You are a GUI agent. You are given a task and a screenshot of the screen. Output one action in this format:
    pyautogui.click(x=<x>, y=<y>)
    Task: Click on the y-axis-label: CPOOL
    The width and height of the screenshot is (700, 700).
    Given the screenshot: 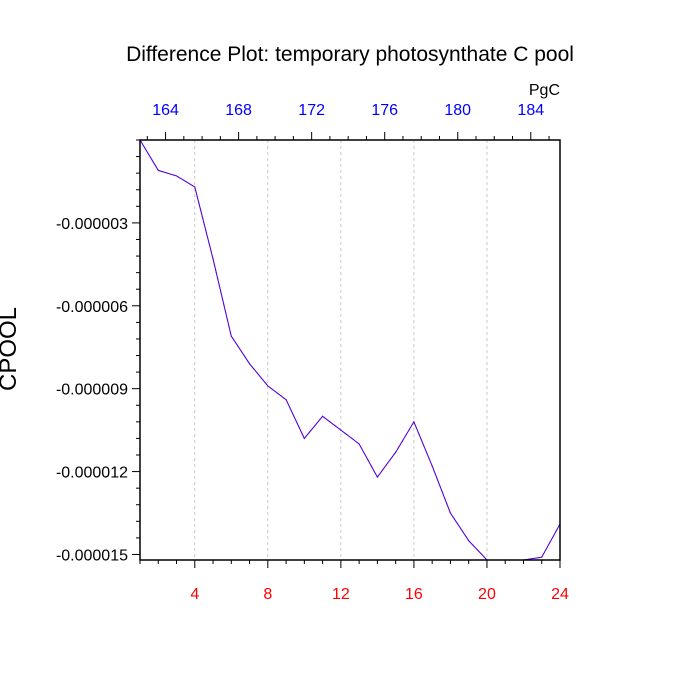 What is the action you would take?
    pyautogui.click(x=11, y=349)
    